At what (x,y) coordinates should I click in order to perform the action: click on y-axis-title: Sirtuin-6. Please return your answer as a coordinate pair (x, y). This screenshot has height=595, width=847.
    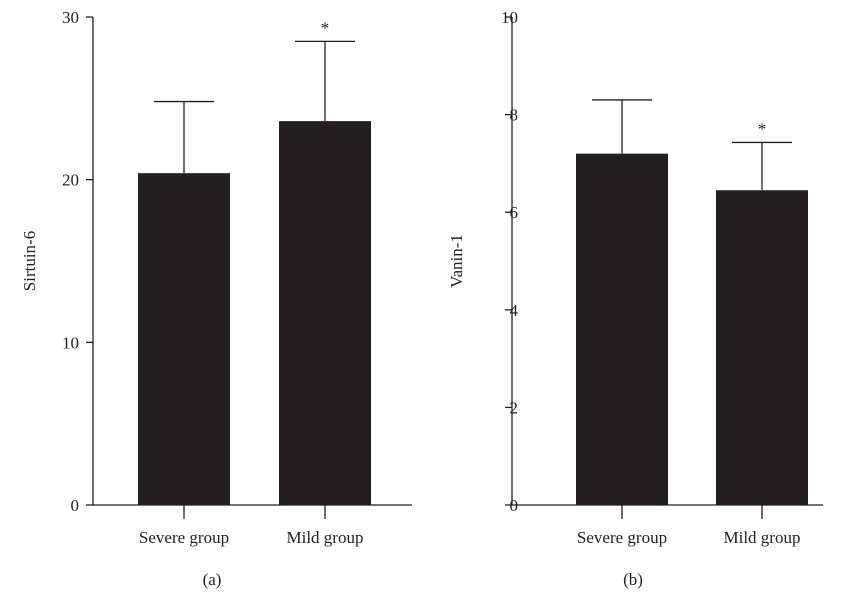
    Looking at the image, I should click on (29, 261).